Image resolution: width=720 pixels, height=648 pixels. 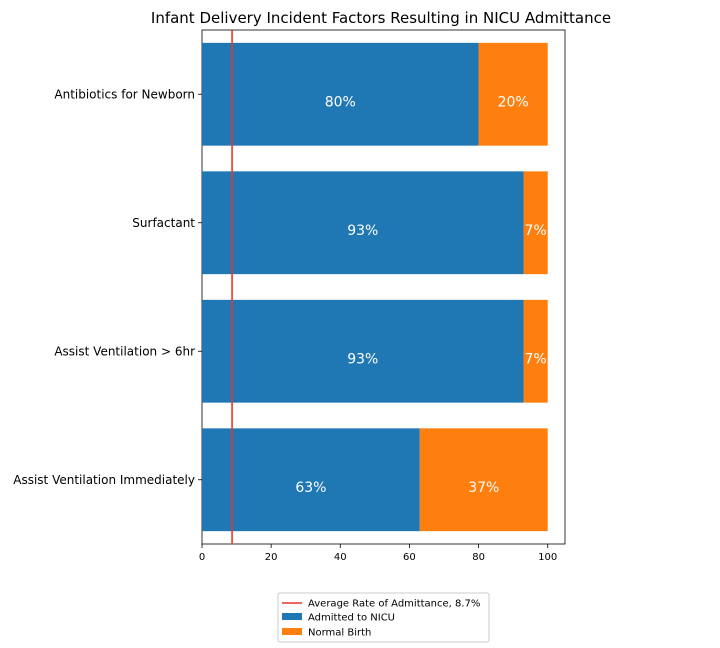 What do you see at coordinates (104, 480) in the screenshot?
I see `y-tick-label-3: Assist Ventilation Immediately` at bounding box center [104, 480].